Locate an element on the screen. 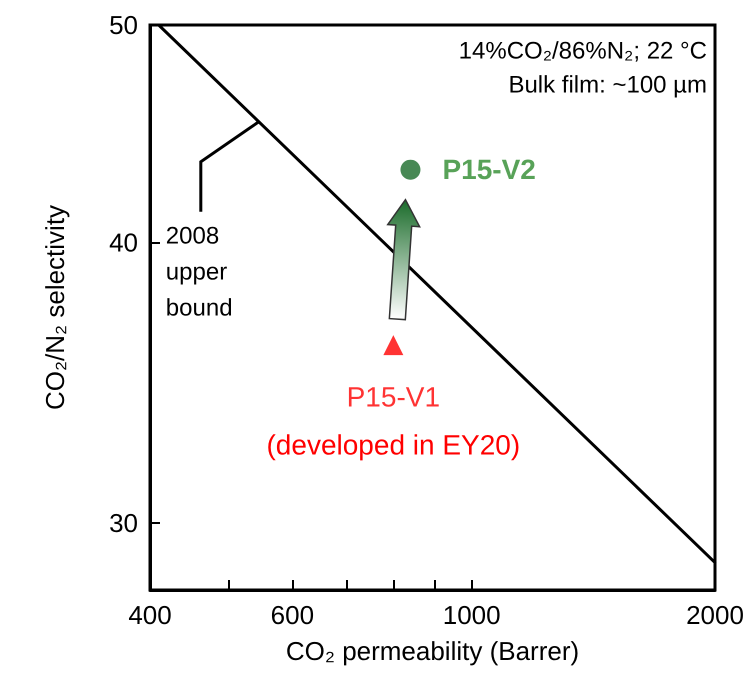 The width and height of the screenshot is (751, 700). x-tick-label: 2000 is located at coordinates (715, 615).